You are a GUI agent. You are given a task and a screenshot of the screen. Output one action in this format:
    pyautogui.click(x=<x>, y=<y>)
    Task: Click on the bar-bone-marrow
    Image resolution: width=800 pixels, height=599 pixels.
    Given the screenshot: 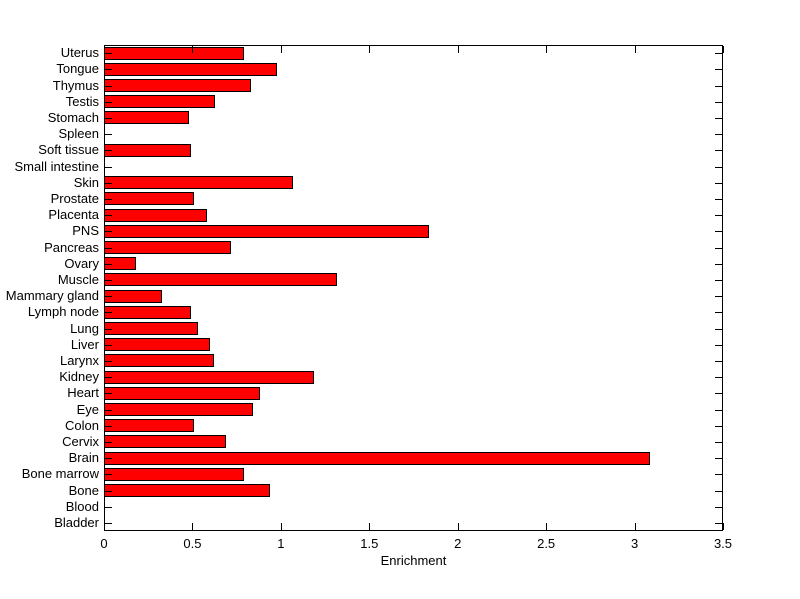 What is the action you would take?
    pyautogui.click(x=174, y=474)
    